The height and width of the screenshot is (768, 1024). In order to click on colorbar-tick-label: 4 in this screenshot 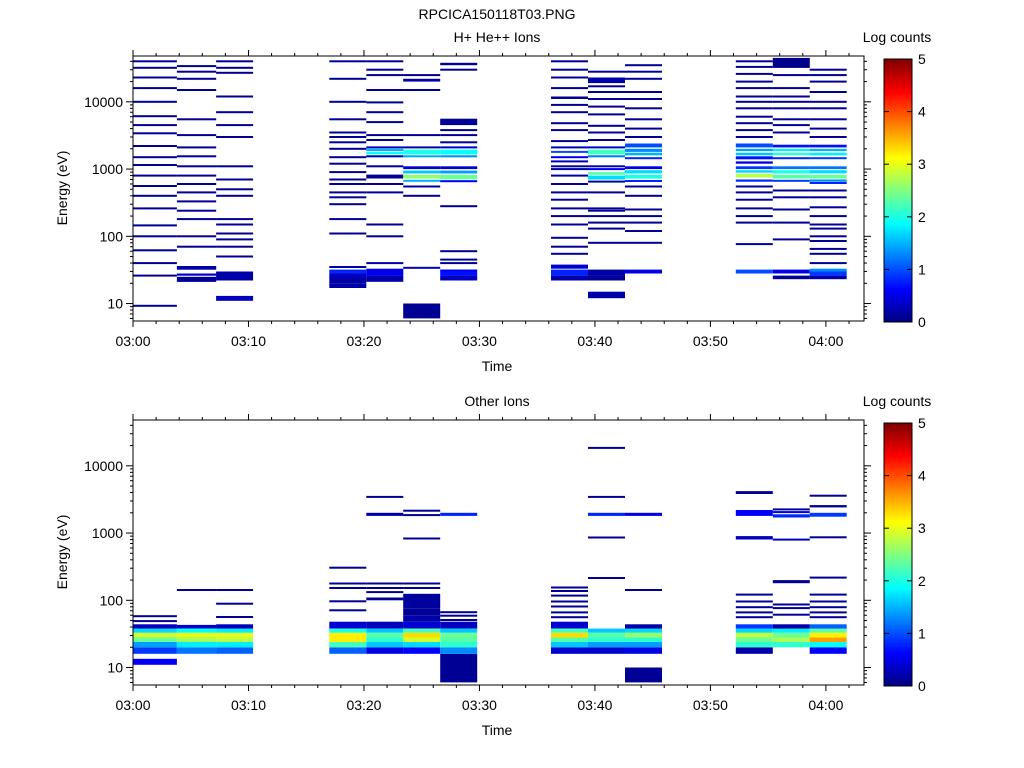, I will do `click(922, 476)`.